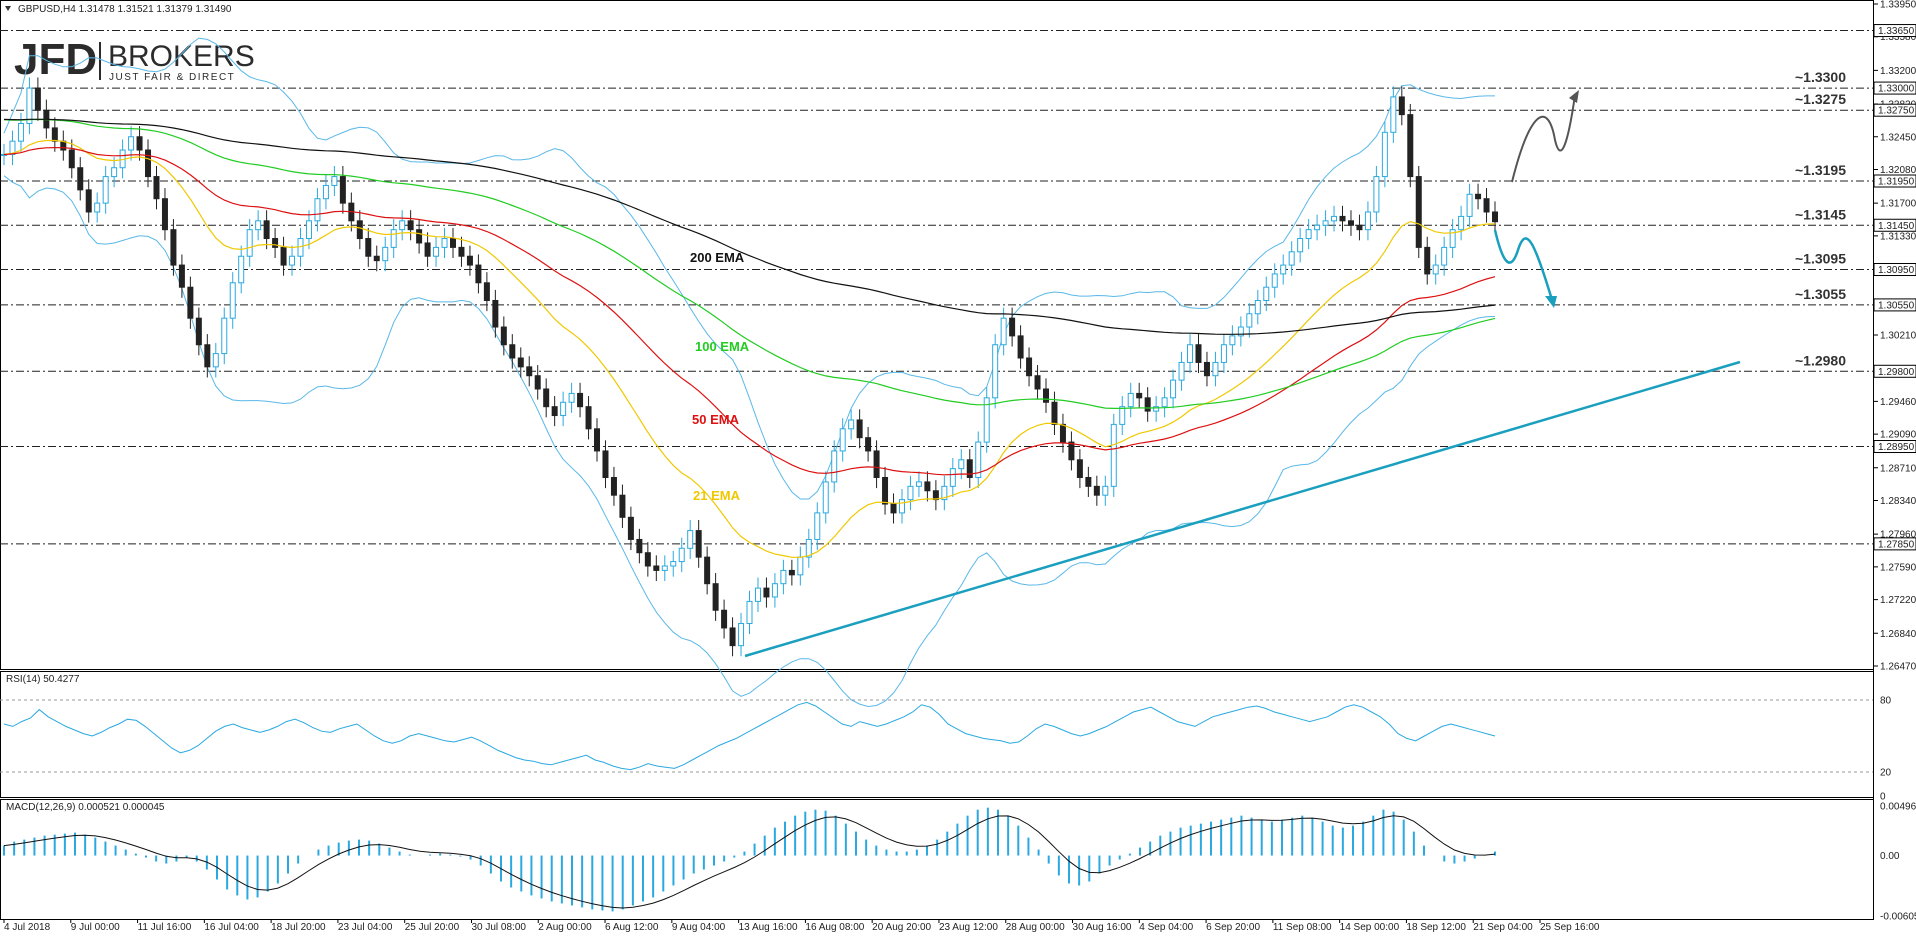 The width and height of the screenshot is (1916, 941). What do you see at coordinates (968, 927) in the screenshot?
I see `date-tick-label: 23 Aug 12:00` at bounding box center [968, 927].